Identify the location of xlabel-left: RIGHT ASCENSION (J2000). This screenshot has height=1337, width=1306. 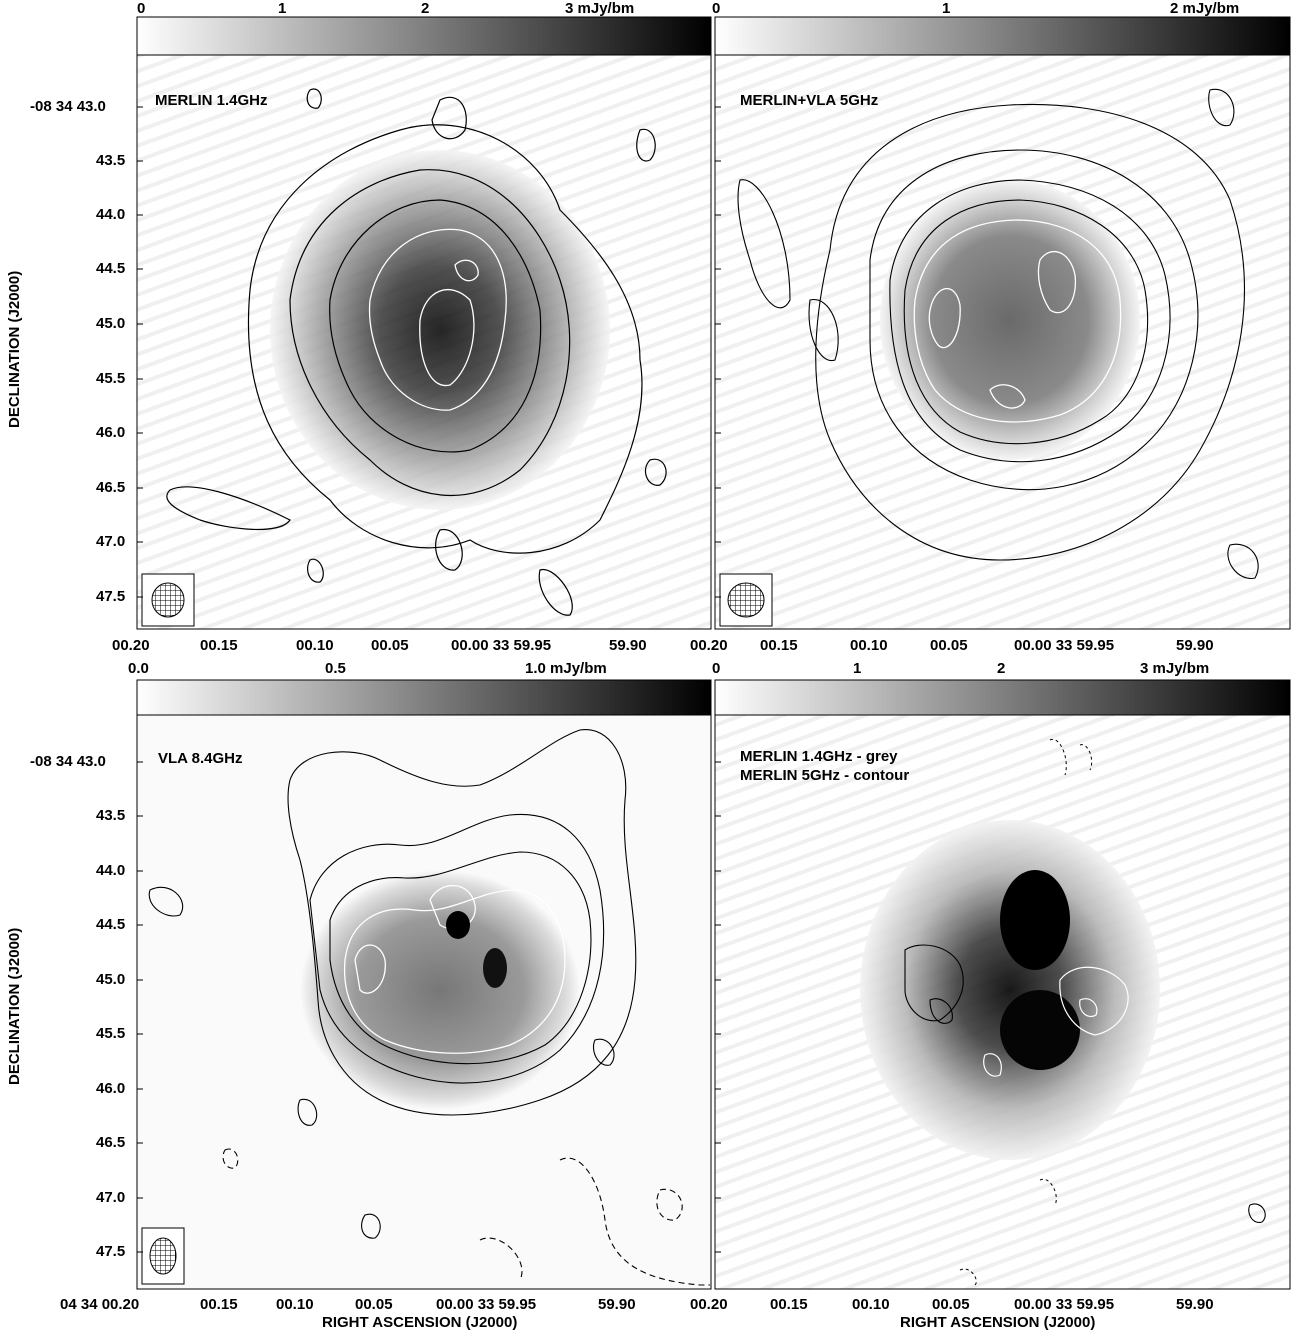
(420, 1322).